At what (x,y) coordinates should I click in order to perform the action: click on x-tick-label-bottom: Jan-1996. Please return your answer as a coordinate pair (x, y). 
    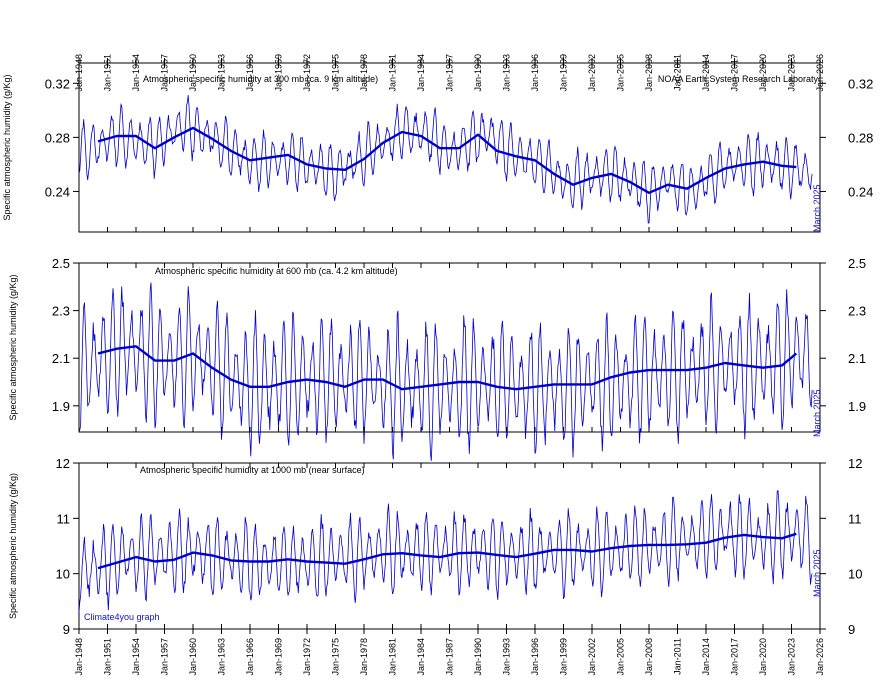
    Looking at the image, I should click on (535, 657).